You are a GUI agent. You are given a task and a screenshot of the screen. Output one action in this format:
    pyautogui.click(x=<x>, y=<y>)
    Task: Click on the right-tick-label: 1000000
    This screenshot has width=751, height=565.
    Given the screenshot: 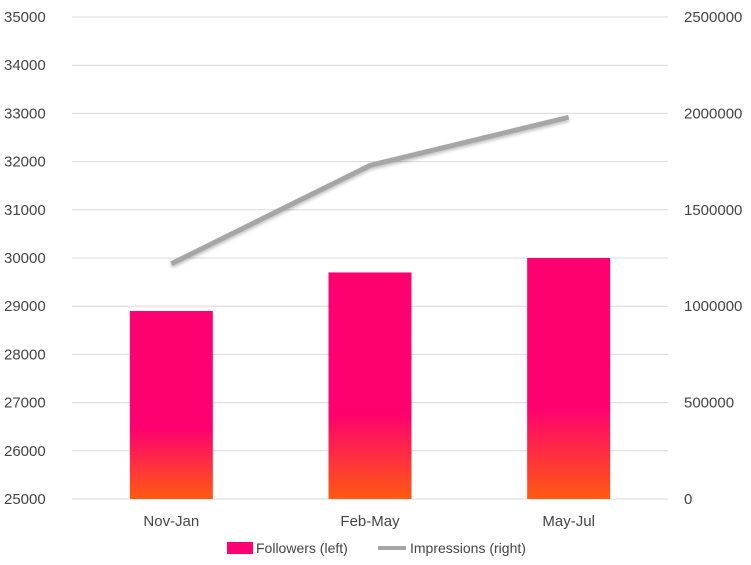 What is the action you would take?
    pyautogui.click(x=713, y=306)
    